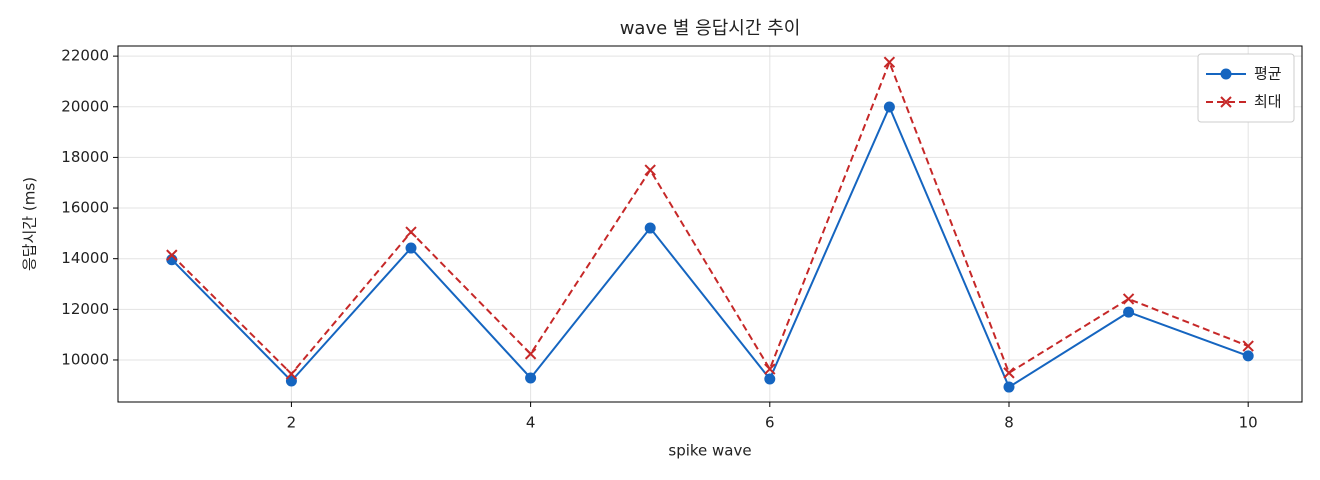  Describe the element at coordinates (1268, 74) in the screenshot. I see `legend-label: 평균` at that location.